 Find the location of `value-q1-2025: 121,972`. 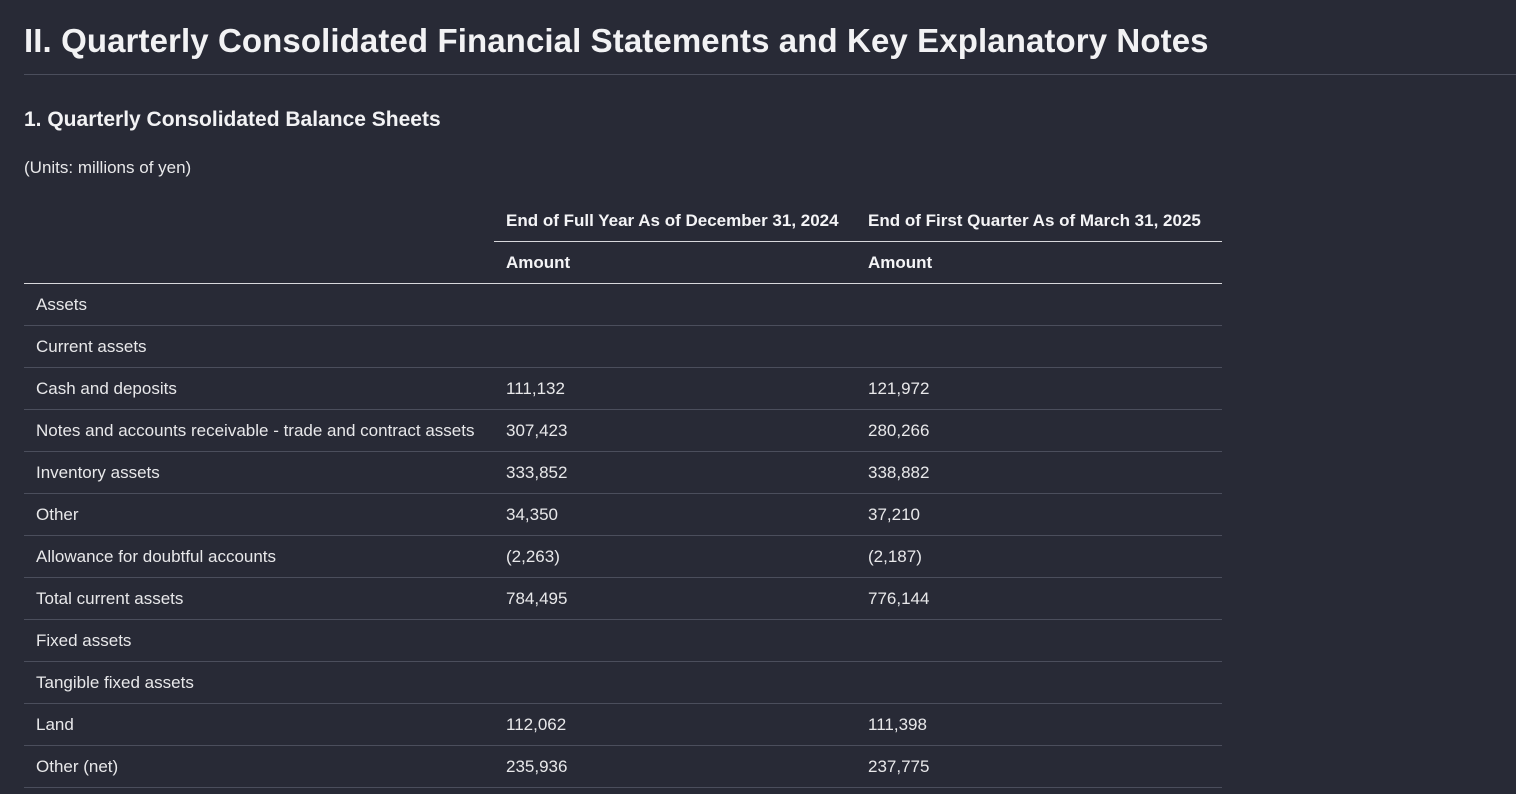

value-q1-2025: 121,972 is located at coordinates (1039, 388).